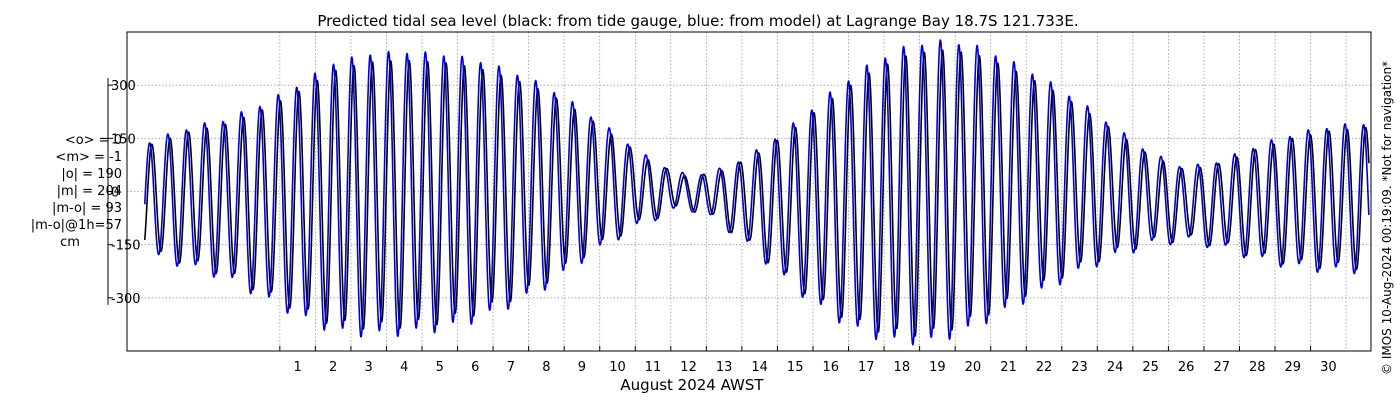 Image resolution: width=1400 pixels, height=400 pixels. What do you see at coordinates (1008, 367) in the screenshot?
I see `x-tick-label: 21` at bounding box center [1008, 367].